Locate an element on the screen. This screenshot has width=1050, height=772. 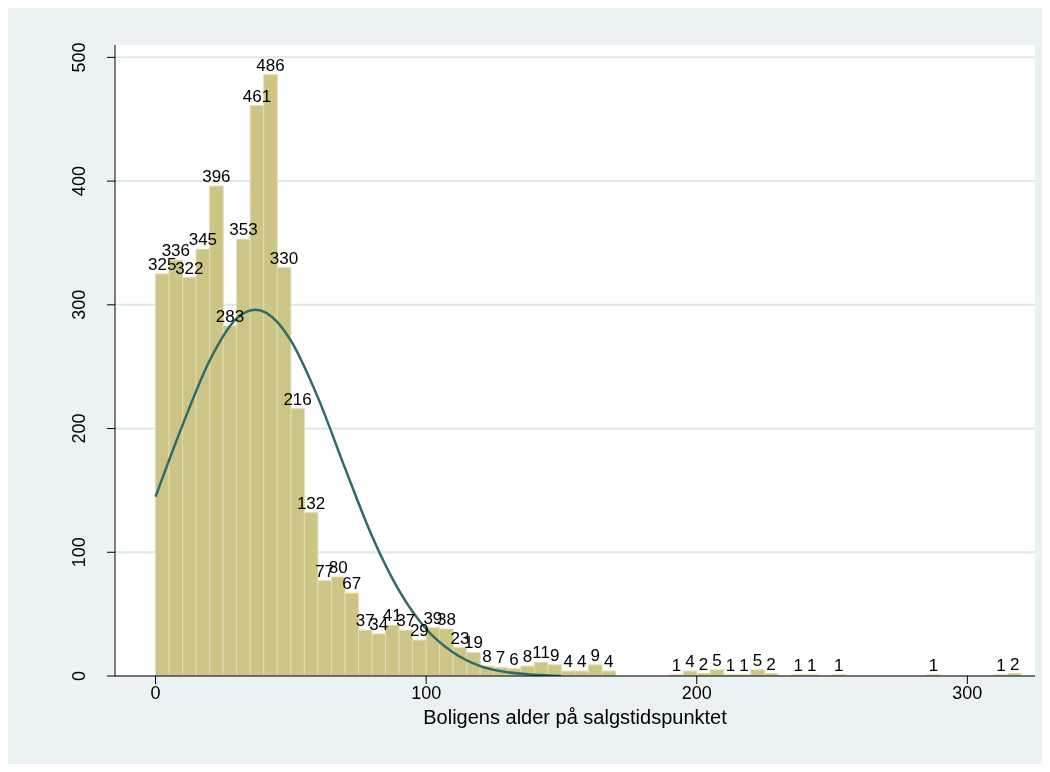
data-label: 345 is located at coordinates (203, 240).